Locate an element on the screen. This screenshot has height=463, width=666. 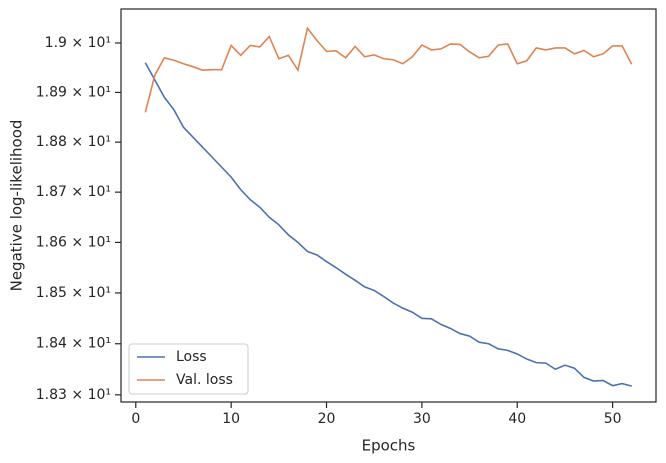
legend-label: Loss is located at coordinates (191, 357).